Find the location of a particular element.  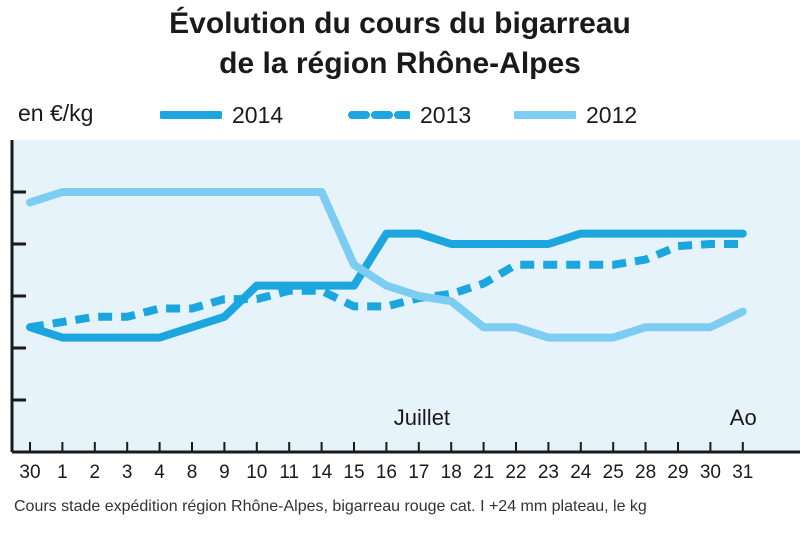

chart-title-line-2: de la région Rhône-Alpes is located at coordinates (400, 63).